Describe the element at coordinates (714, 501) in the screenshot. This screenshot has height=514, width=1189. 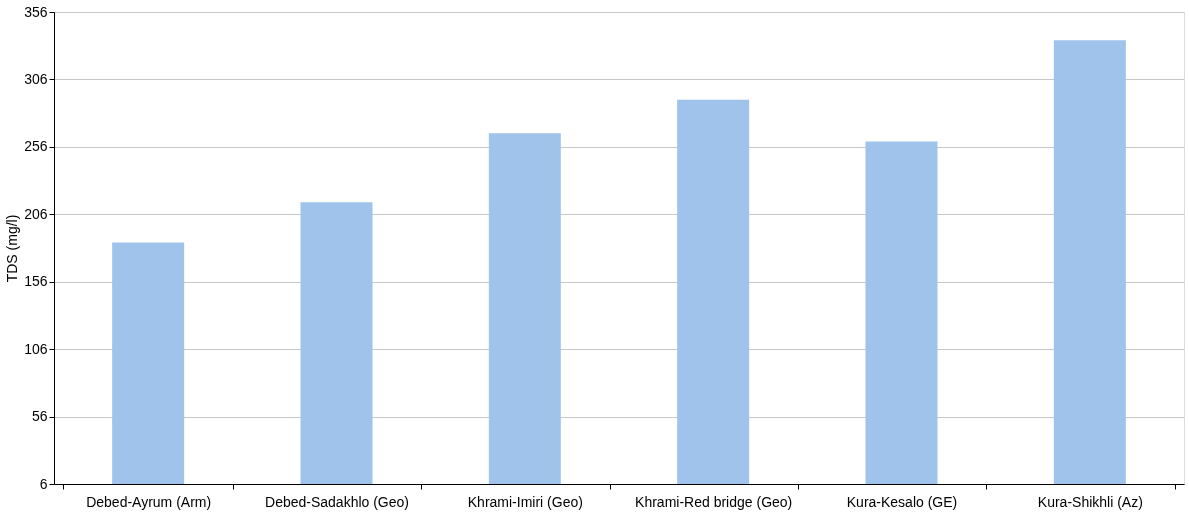
I see `x-tick-label: Khrami-Red bridge (Geo)` at that location.